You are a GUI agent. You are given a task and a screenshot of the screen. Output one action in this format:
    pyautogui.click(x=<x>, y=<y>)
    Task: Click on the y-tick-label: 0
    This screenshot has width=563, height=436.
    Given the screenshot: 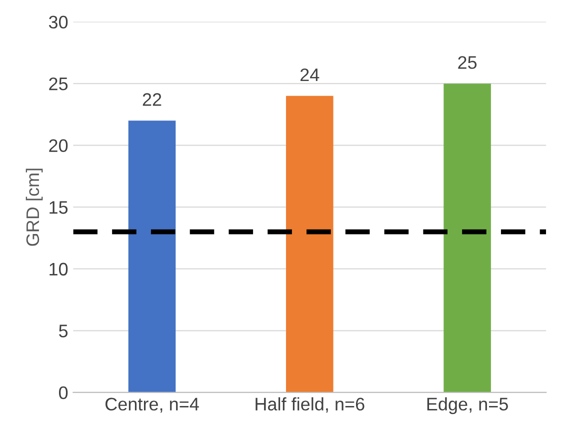 What is the action you would take?
    pyautogui.click(x=63, y=393)
    